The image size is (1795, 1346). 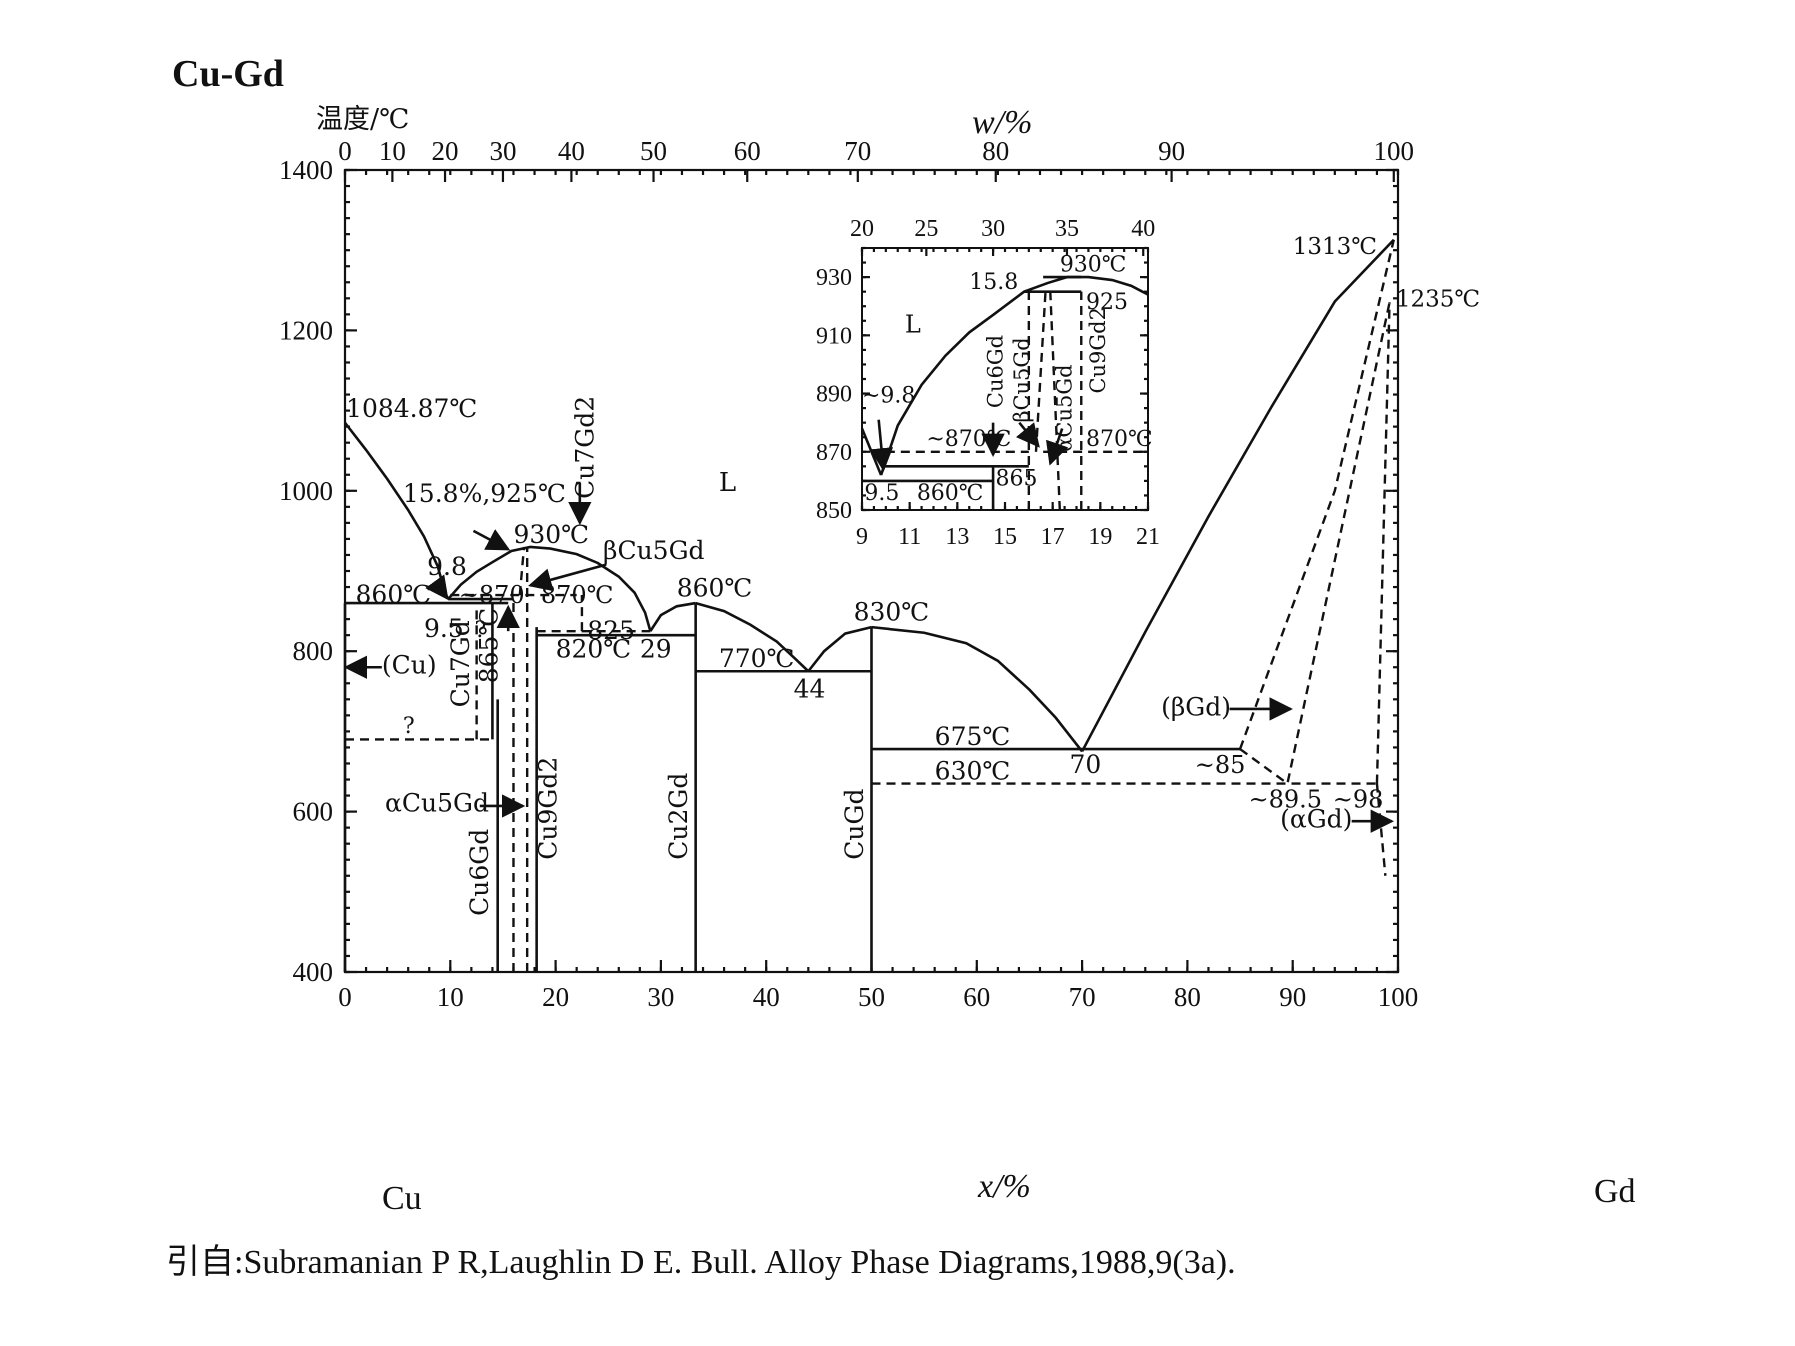 What do you see at coordinates (810, 689) in the screenshot?
I see `label-44: 44` at bounding box center [810, 689].